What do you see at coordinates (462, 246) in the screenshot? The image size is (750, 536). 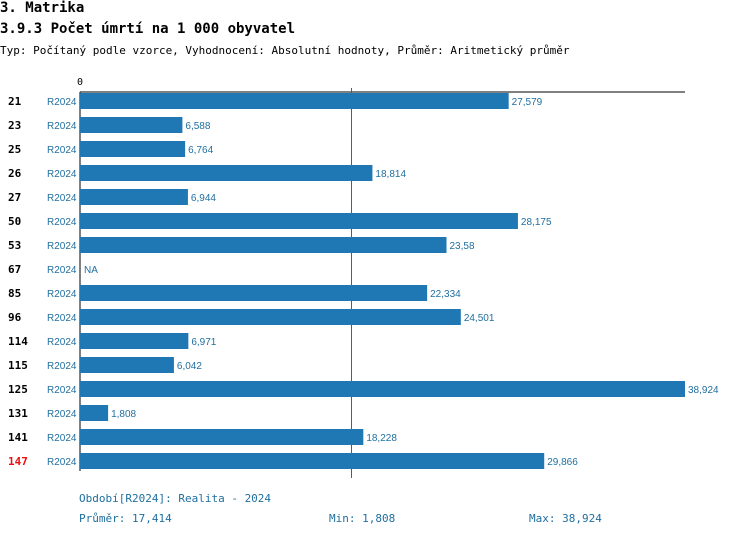 I see `value-label: 23,58` at bounding box center [462, 246].